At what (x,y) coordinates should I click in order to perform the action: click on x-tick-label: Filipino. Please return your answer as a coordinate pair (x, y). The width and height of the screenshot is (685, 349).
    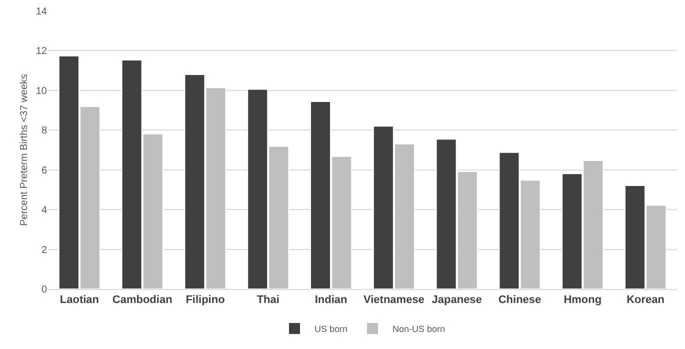
    Looking at the image, I should click on (206, 300).